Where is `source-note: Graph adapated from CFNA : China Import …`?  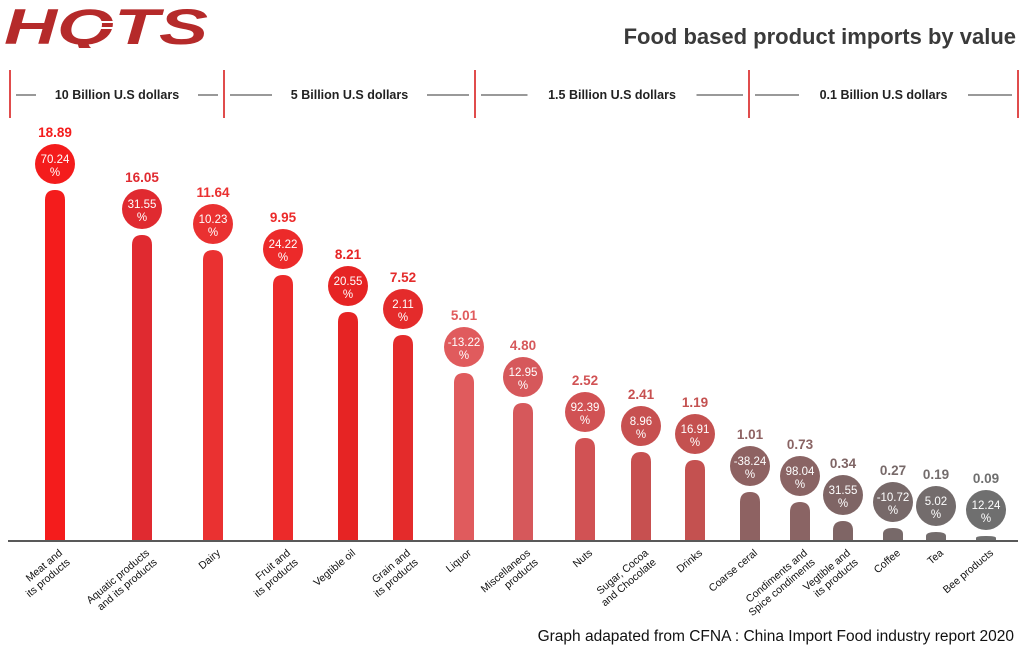
source-note: Graph adapated from CFNA : China Import … is located at coordinates (775, 636).